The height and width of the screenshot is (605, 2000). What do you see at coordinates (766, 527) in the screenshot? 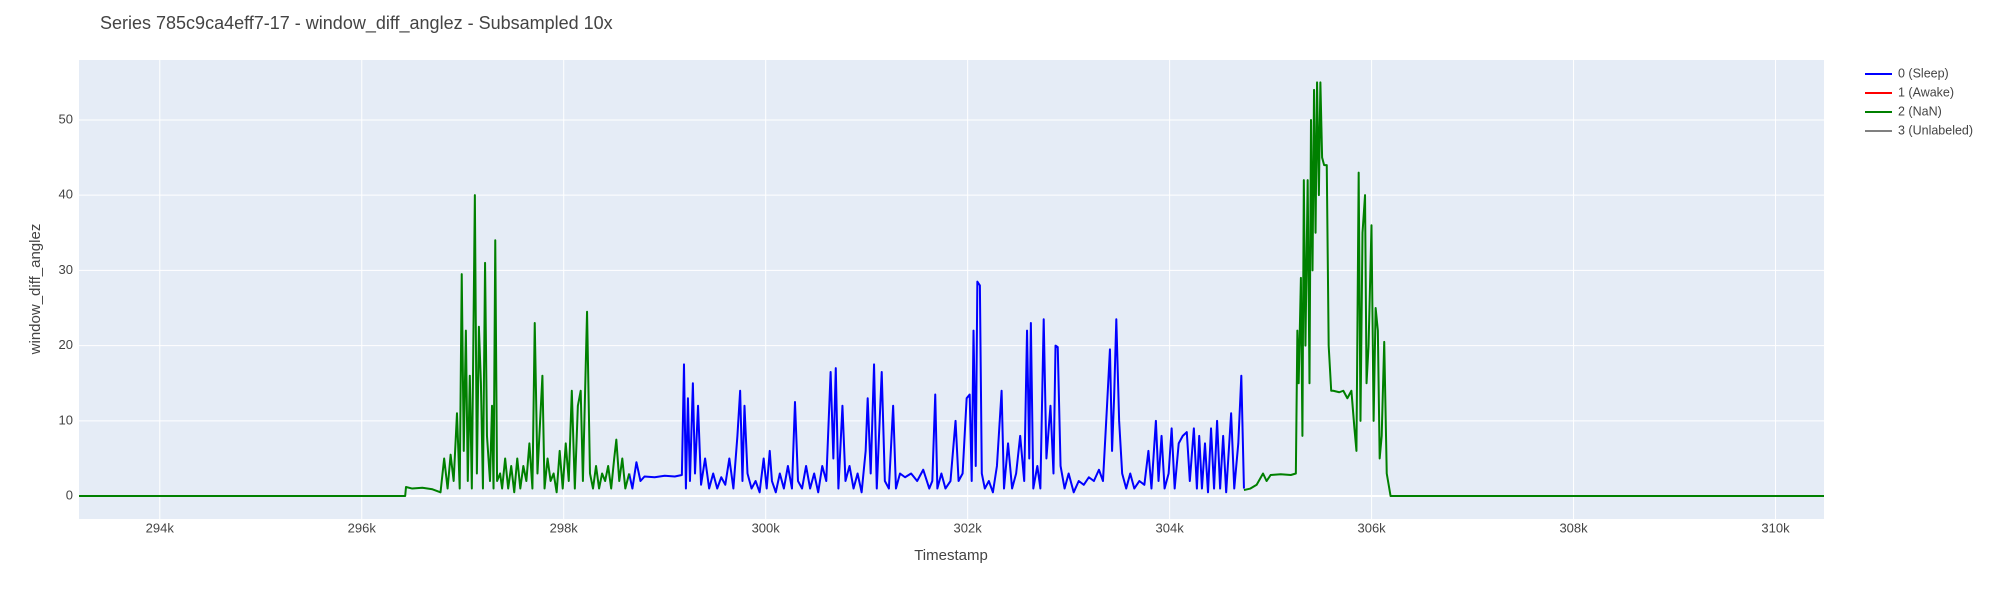
I see `x-tick-label: 300k` at bounding box center [766, 527].